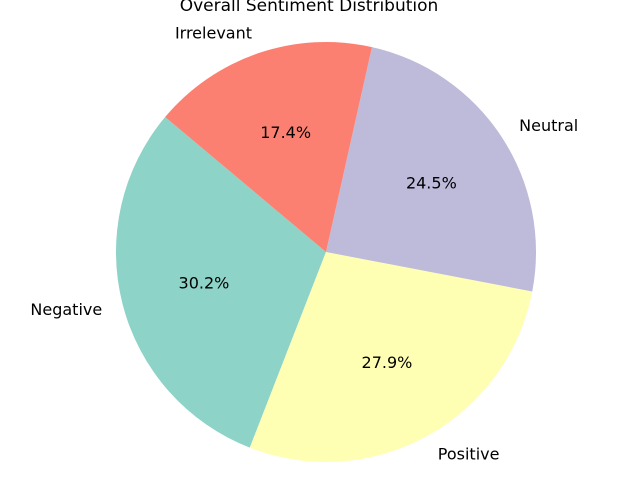 This screenshot has width=618, height=482. What do you see at coordinates (213, 33) in the screenshot?
I see `slice-label-irrelevant: Irrelevant` at bounding box center [213, 33].